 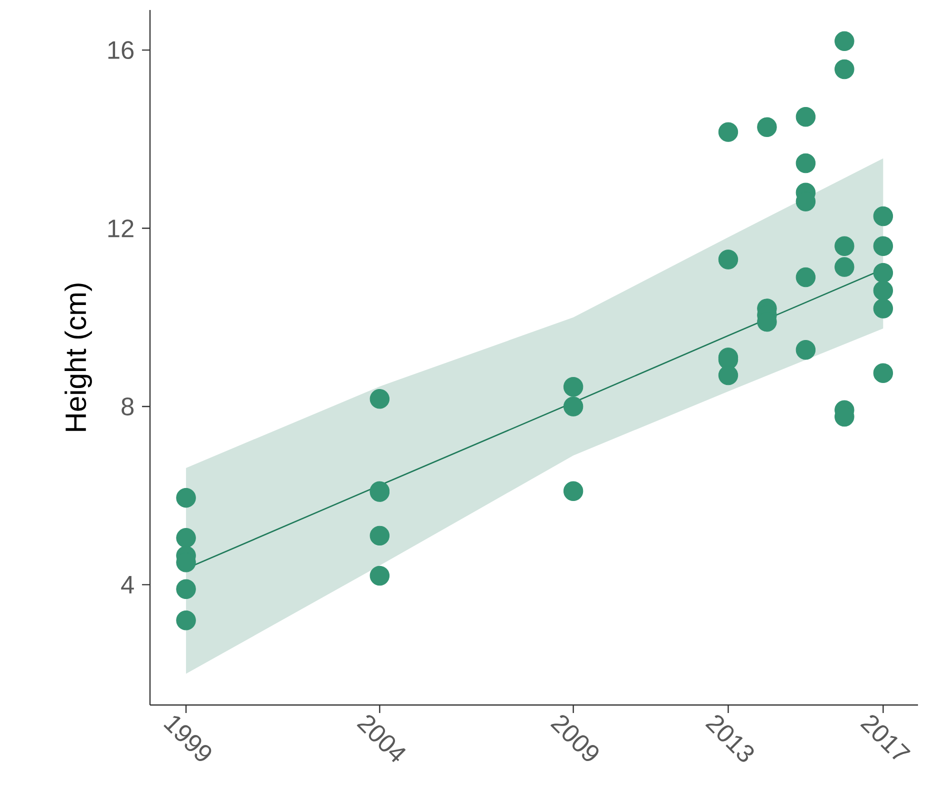 What do you see at coordinates (127, 585) in the screenshot?
I see `y-tick-label: 4` at bounding box center [127, 585].